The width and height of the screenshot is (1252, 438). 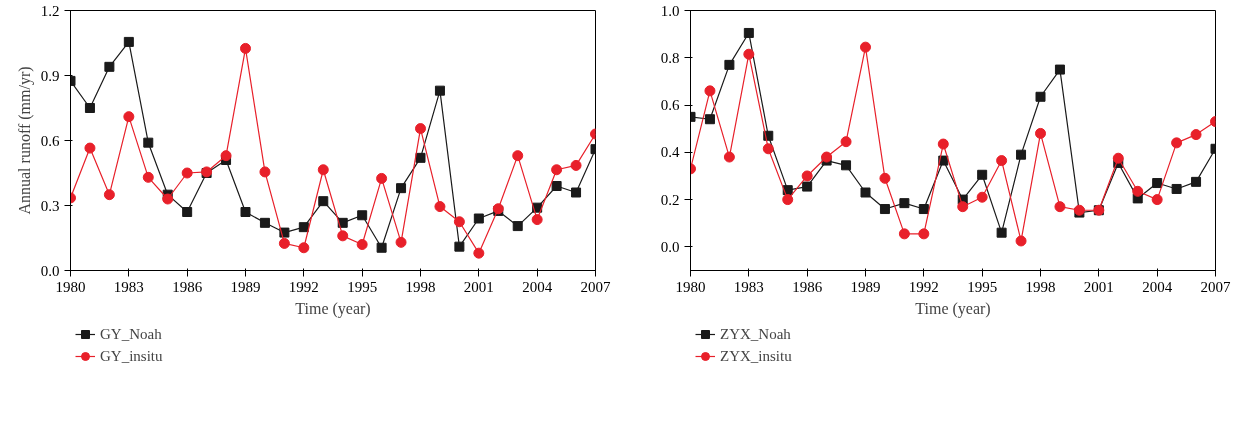 I want to click on legend-label: ZYX_Noah, so click(x=755, y=334).